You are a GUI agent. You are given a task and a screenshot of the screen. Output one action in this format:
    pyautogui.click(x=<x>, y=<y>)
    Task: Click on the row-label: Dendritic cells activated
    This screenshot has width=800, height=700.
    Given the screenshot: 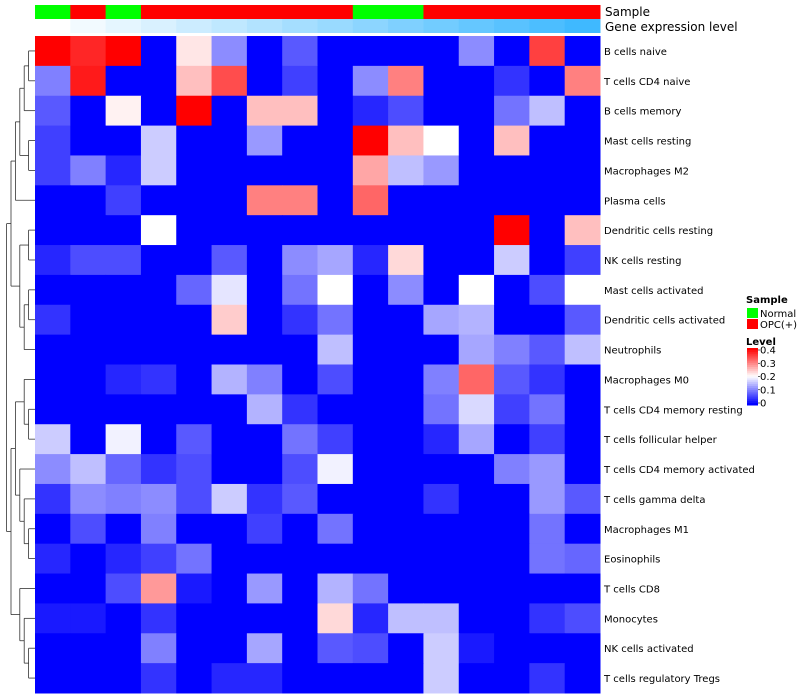 What is the action you would take?
    pyautogui.click(x=664, y=321)
    